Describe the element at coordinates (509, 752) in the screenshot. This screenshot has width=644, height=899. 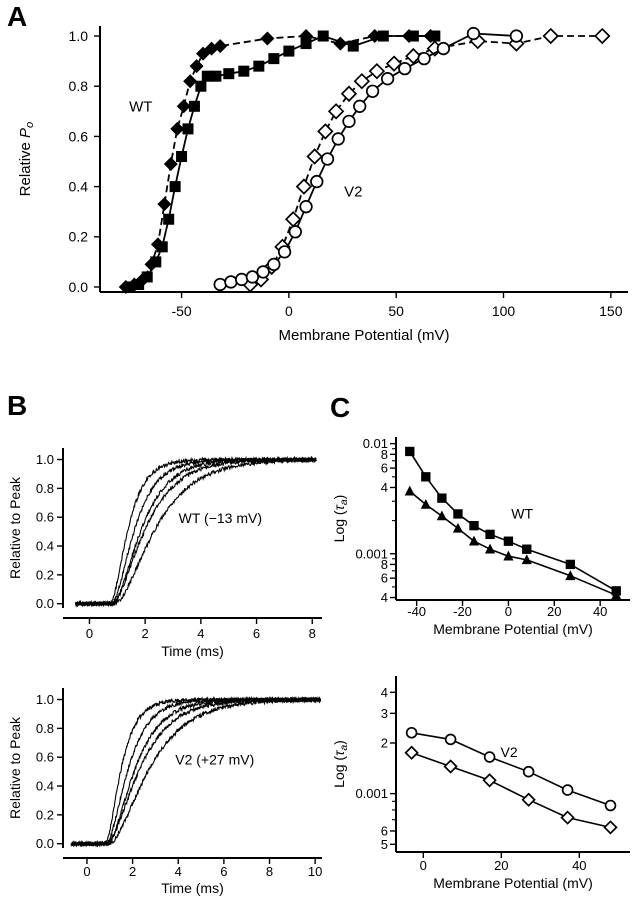
I see `annotation-v2: V2` at that location.